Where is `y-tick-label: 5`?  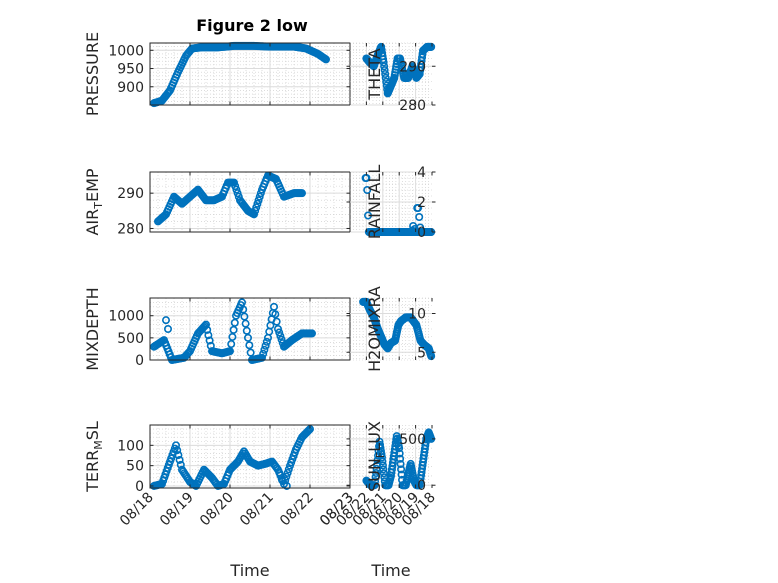
y-tick-label: 5 is located at coordinates (421, 353).